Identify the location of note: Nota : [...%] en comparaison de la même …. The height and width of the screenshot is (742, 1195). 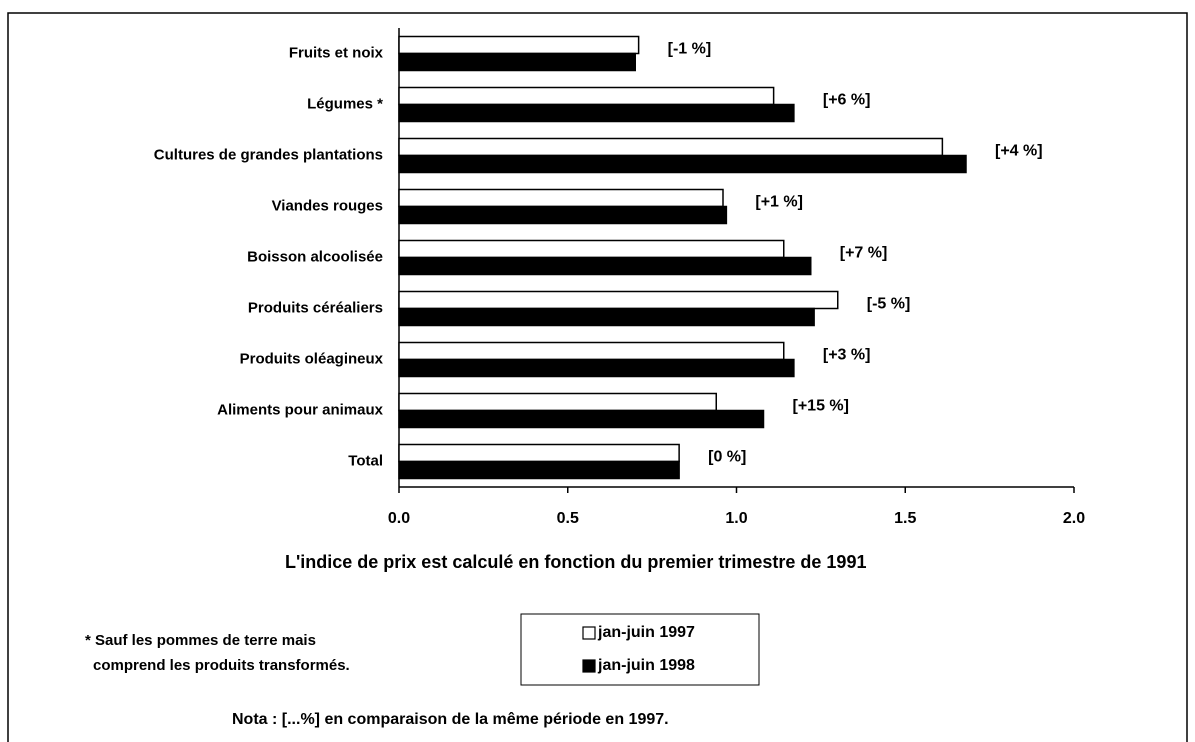
(450, 719).